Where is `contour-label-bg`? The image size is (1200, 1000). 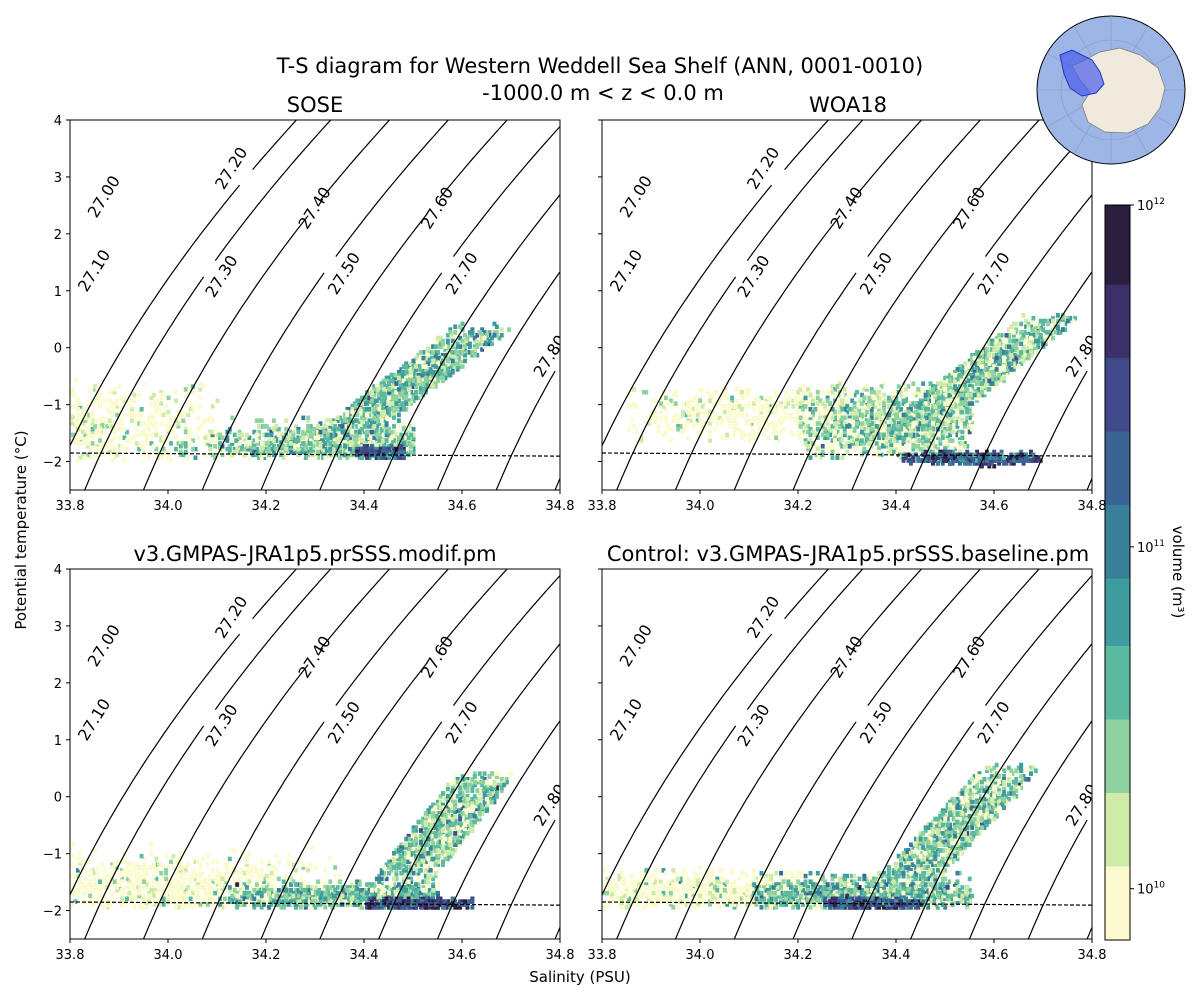 contour-label-bg is located at coordinates (594, 447).